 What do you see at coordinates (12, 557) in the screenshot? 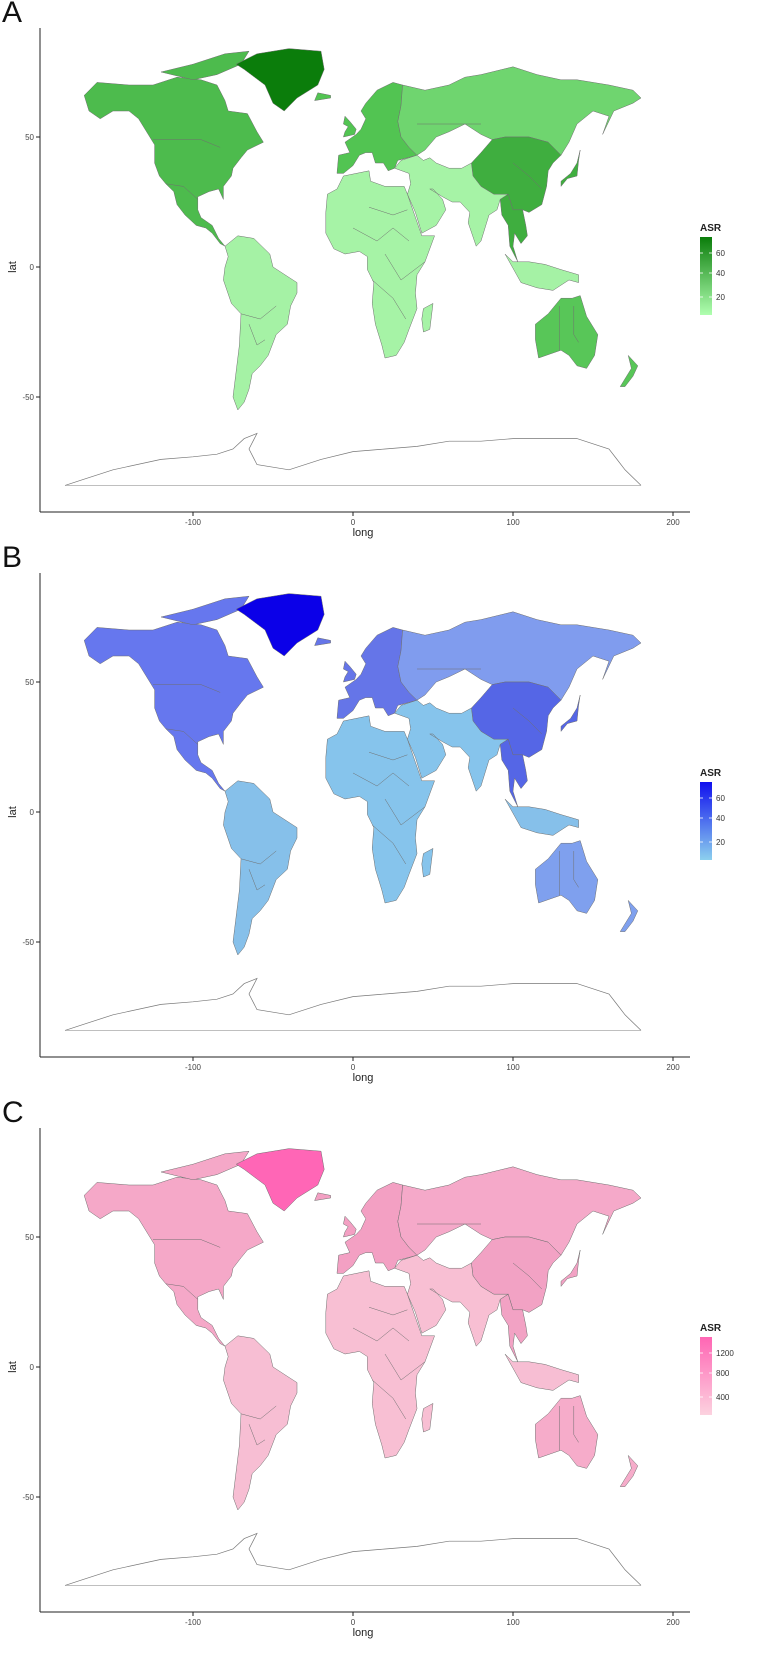
I see `panel-label: B` at bounding box center [12, 557].